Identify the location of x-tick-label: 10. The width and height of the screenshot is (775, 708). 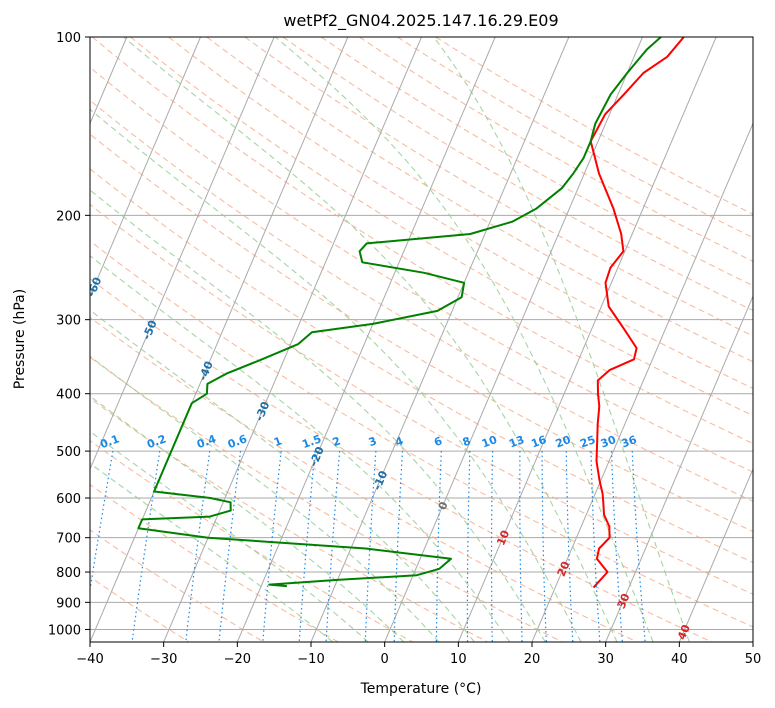
(458, 659).